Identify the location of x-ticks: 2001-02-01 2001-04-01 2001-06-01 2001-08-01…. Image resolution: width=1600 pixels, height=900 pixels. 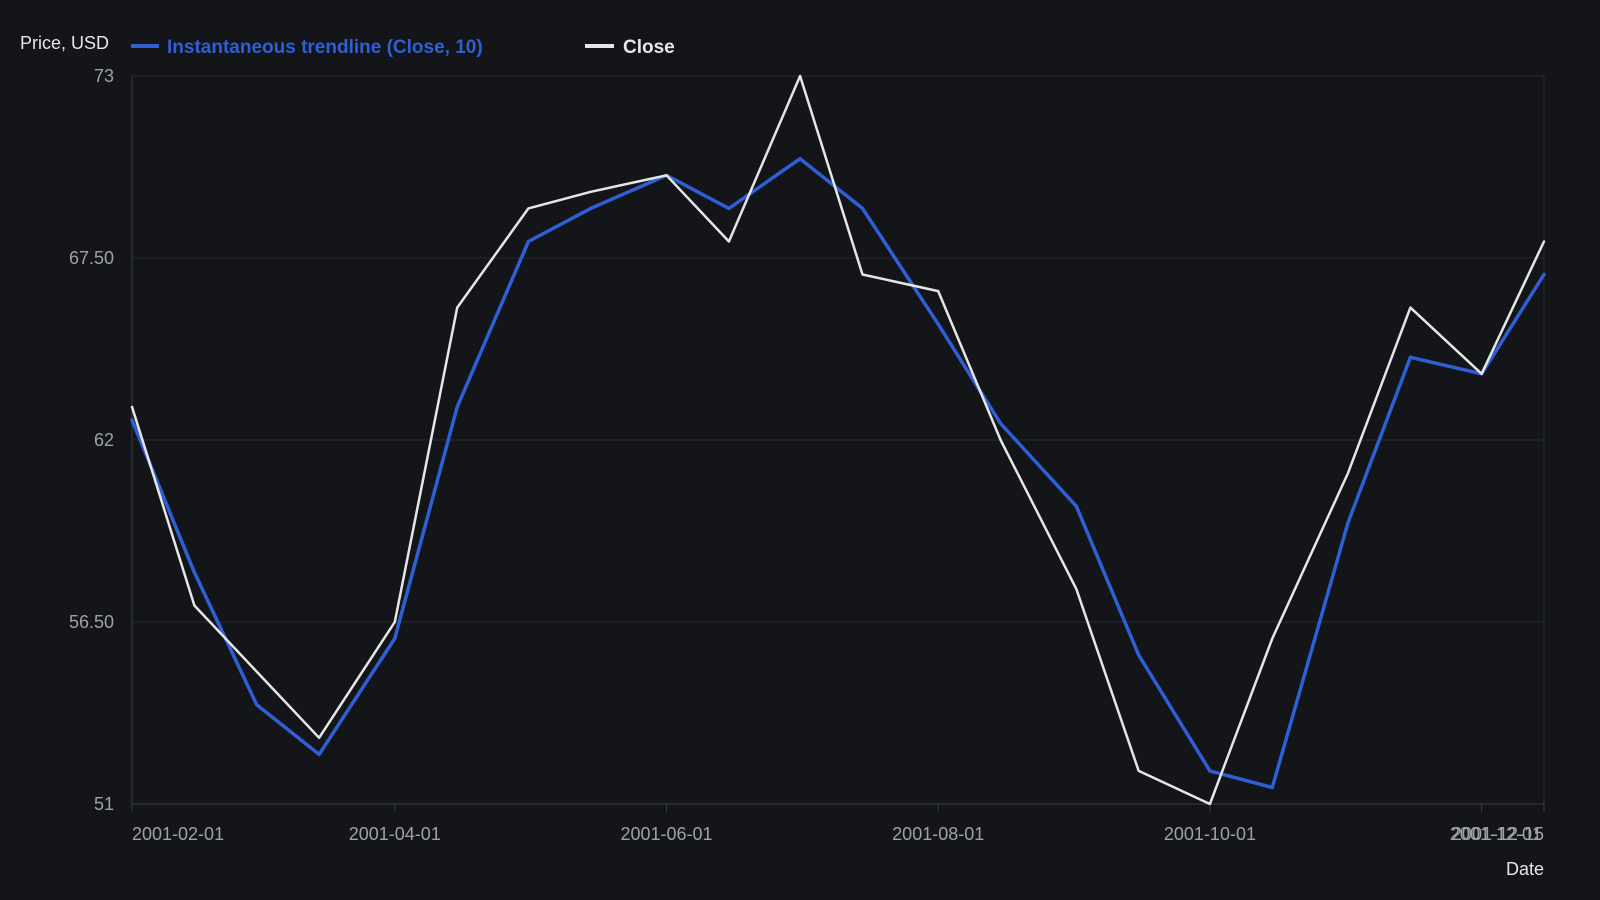
(838, 824).